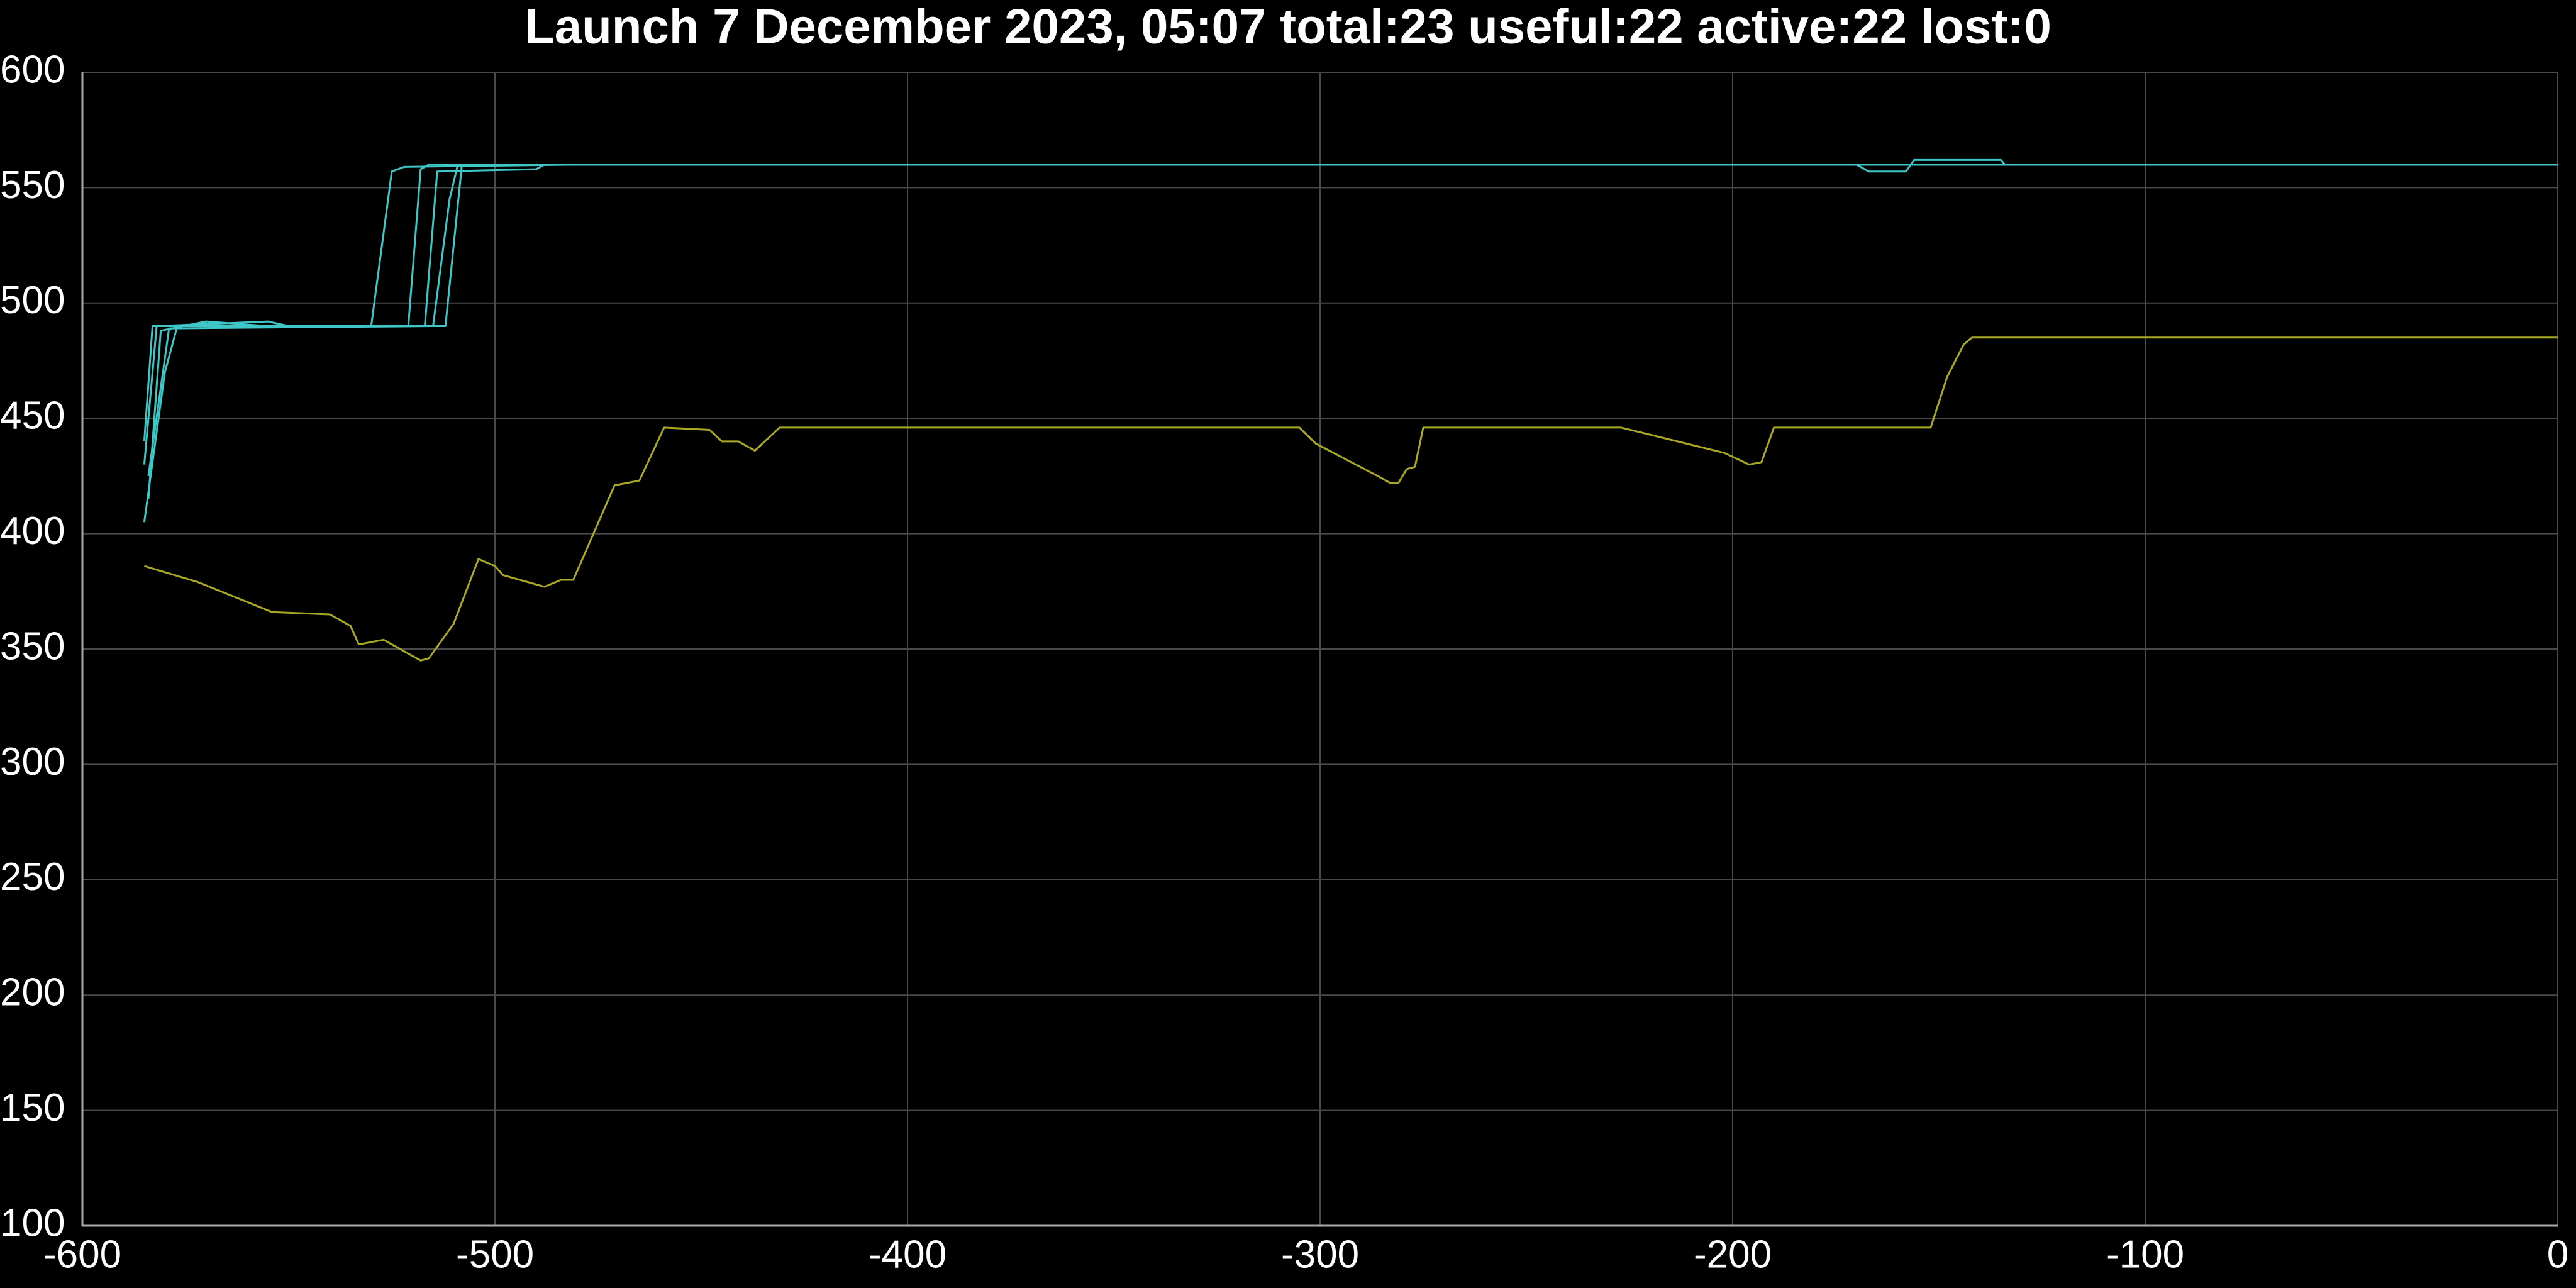 This screenshot has width=2576, height=1288. Describe the element at coordinates (32, 762) in the screenshot. I see `y-tick-label: 300` at that location.